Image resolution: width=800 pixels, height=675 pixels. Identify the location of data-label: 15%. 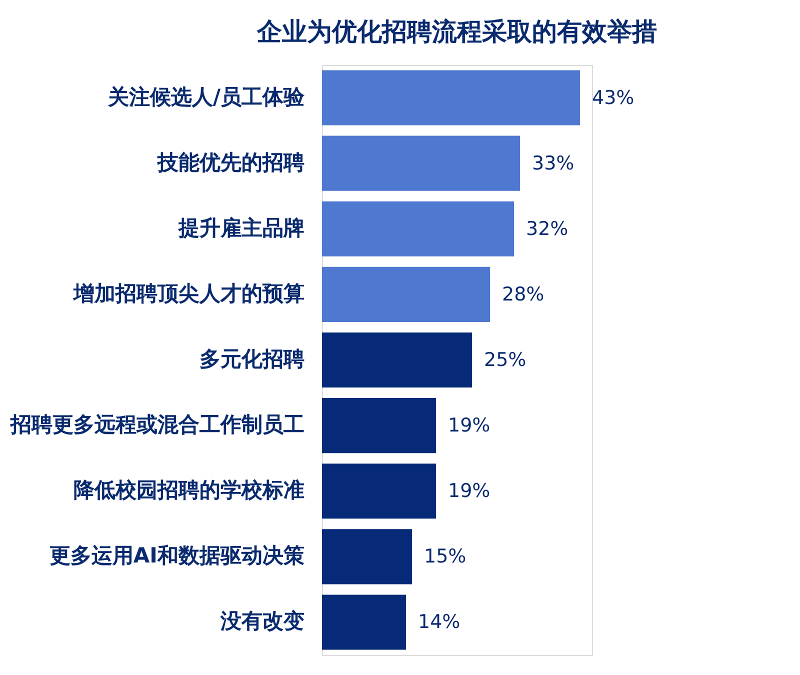
(445, 557).